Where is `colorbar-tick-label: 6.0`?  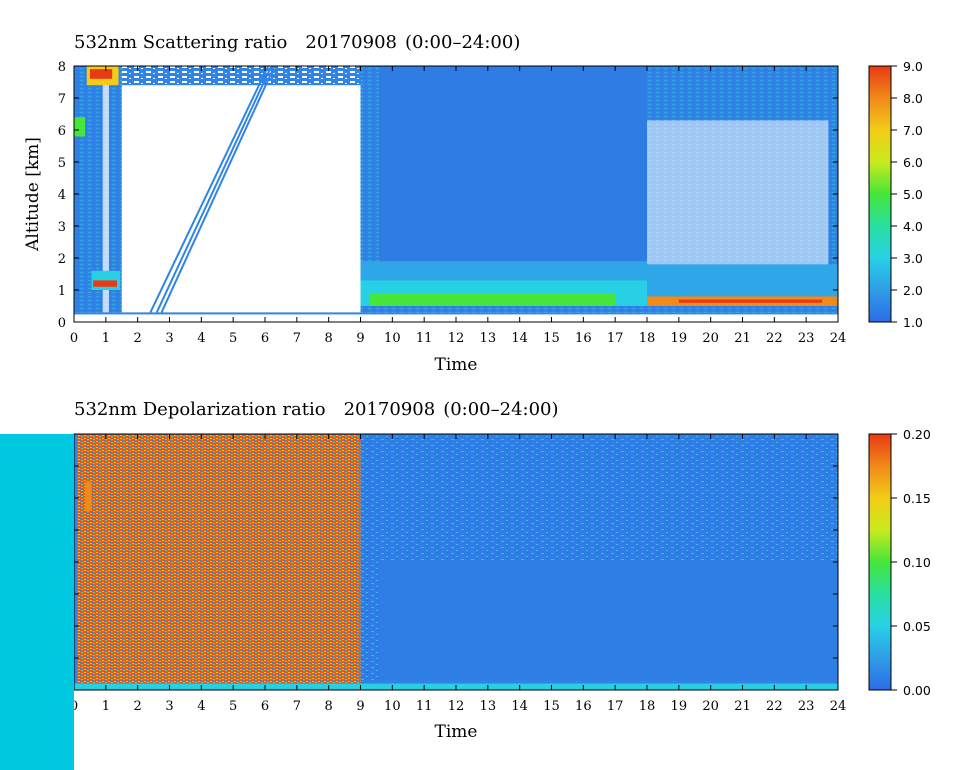
colorbar-tick-label: 6.0 is located at coordinates (913, 162).